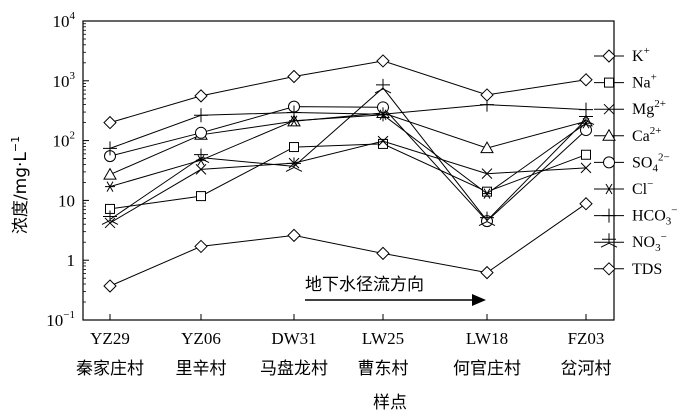 The width and height of the screenshot is (700, 420). What do you see at coordinates (71, 260) in the screenshot?
I see `y-tick-label: 1` at bounding box center [71, 260].